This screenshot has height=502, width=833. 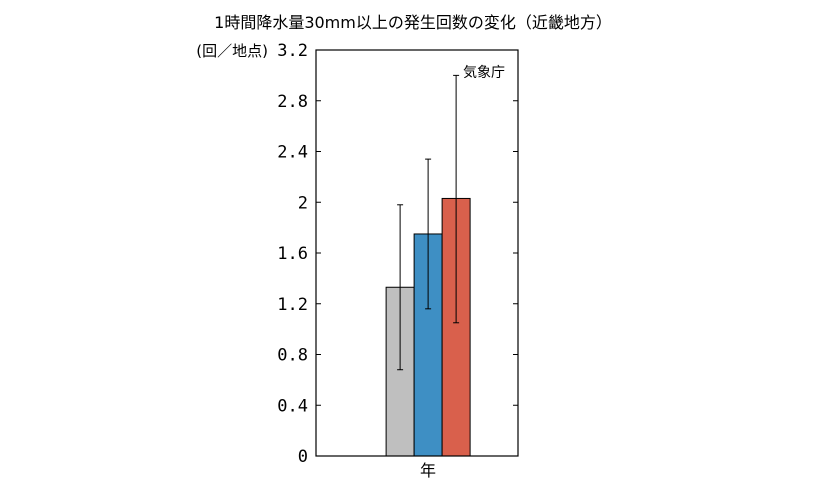 What do you see at coordinates (232, 51) in the screenshot?
I see `y-axis-unit-label: (回／地点)` at bounding box center [232, 51].